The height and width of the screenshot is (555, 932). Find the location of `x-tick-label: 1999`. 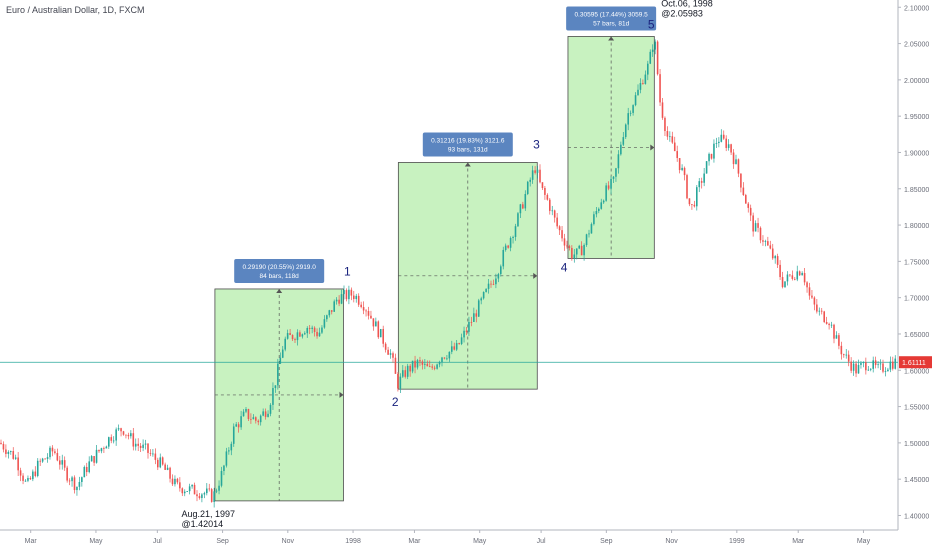

x-tick-label: 1999 is located at coordinates (737, 541).